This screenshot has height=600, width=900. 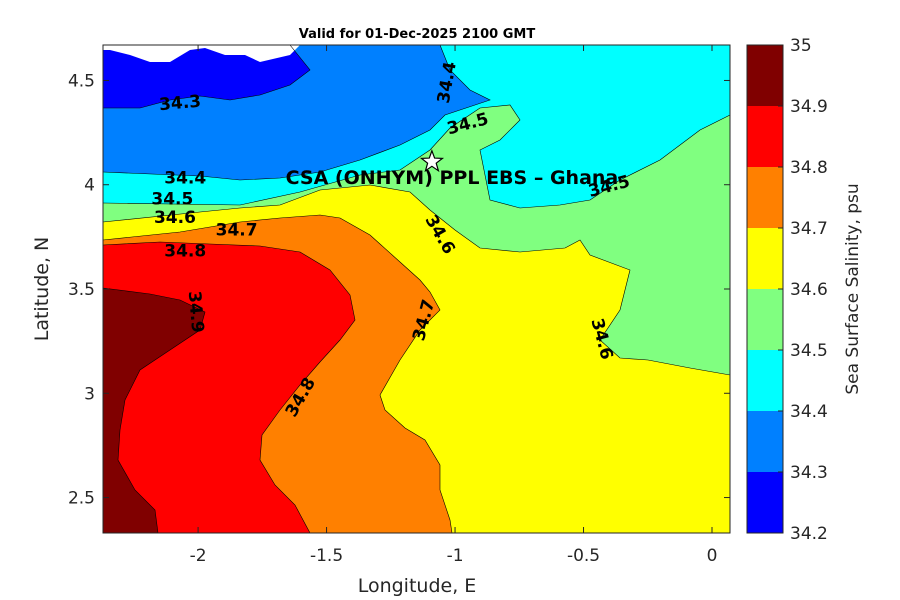 I want to click on colorbar-label: Sea Surface Salinity, psu, so click(x=853, y=288).